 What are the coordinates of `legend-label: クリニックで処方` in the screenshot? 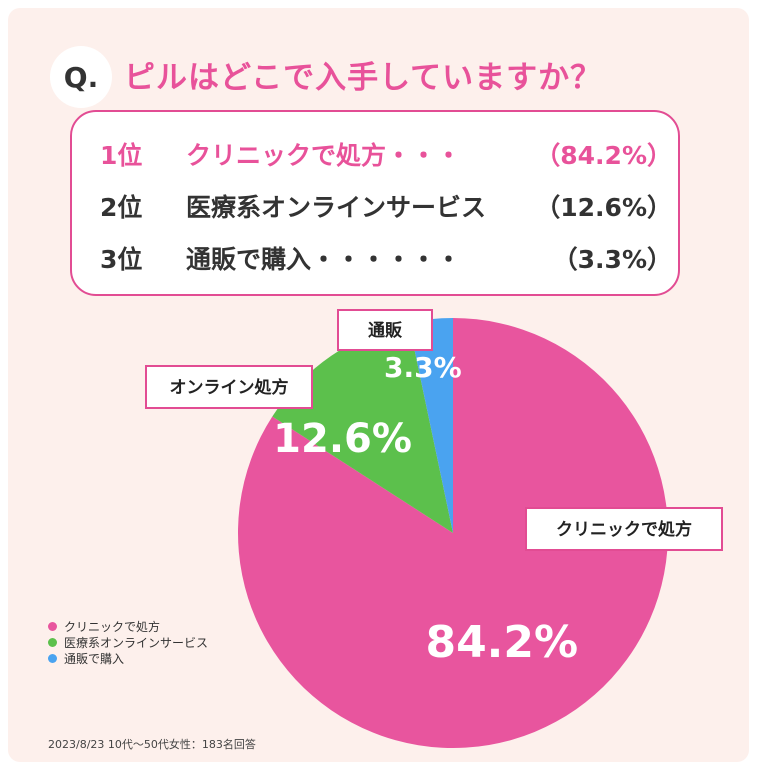 It's located at (112, 626).